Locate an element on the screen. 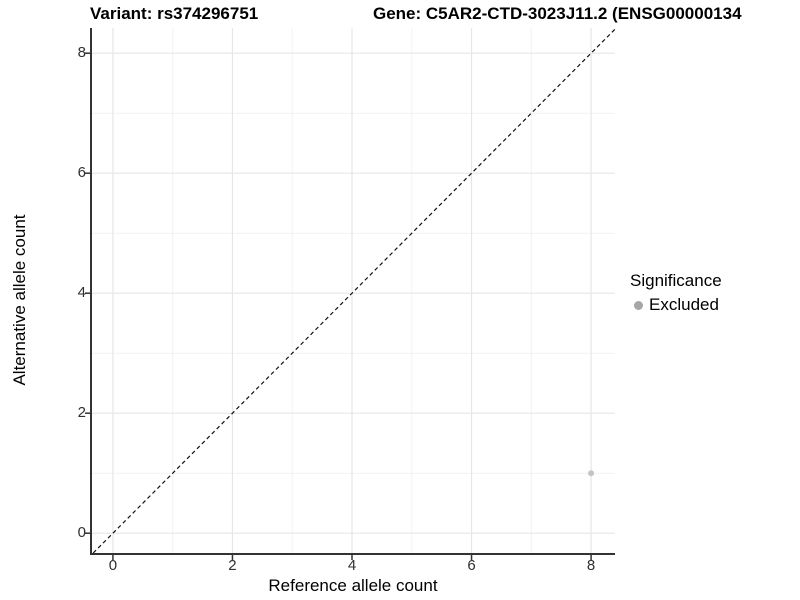 The image size is (800, 600). y-tick-label: 0 is located at coordinates (81, 533).